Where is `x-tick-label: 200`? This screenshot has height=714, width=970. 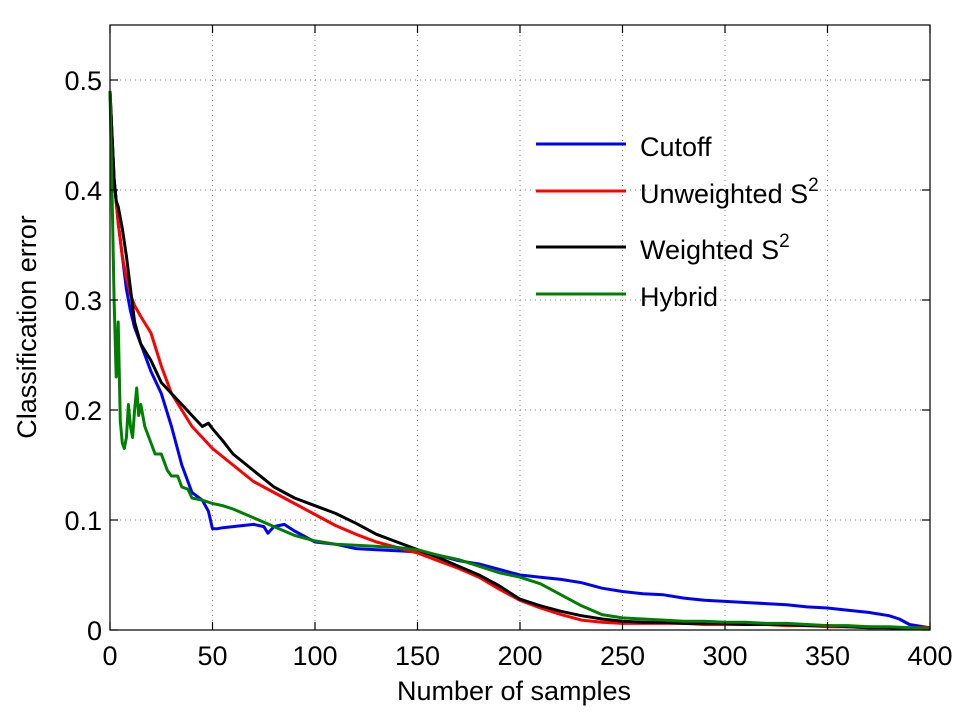 x-tick-label: 200 is located at coordinates (519, 656).